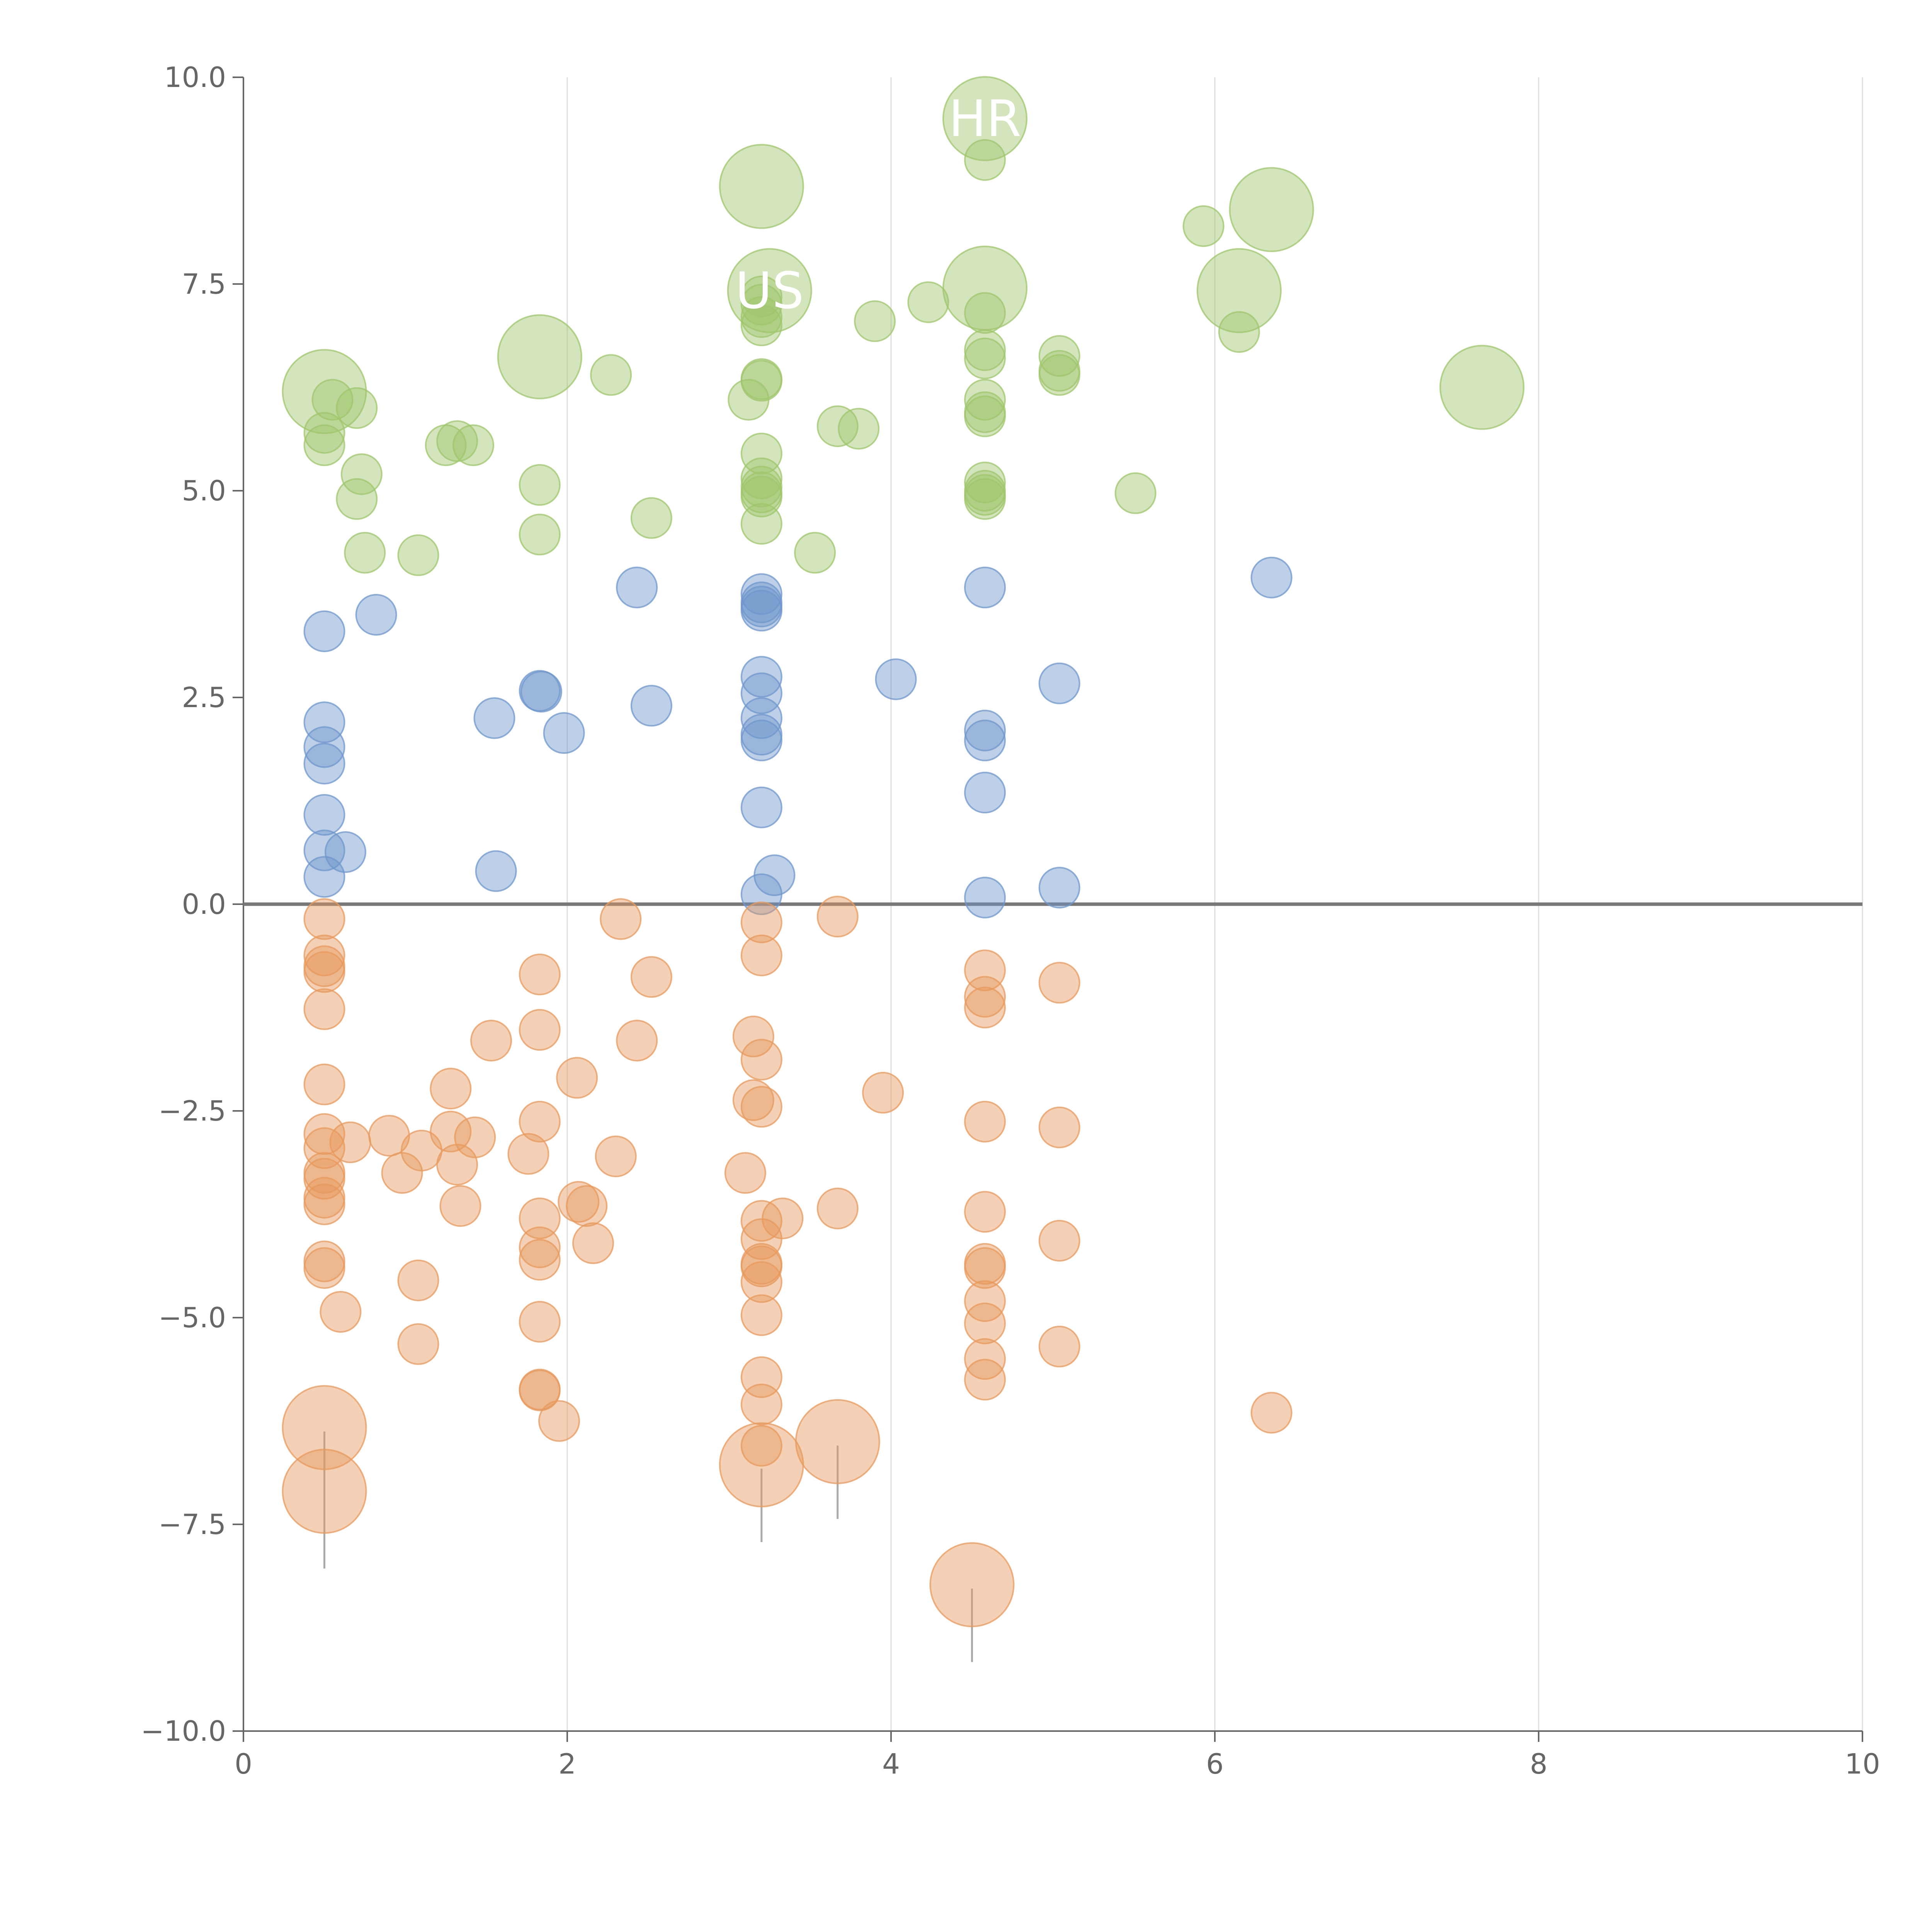 The height and width of the screenshot is (1932, 1932). What do you see at coordinates (204, 284) in the screenshot?
I see `y-tick-label: 7.5` at bounding box center [204, 284].